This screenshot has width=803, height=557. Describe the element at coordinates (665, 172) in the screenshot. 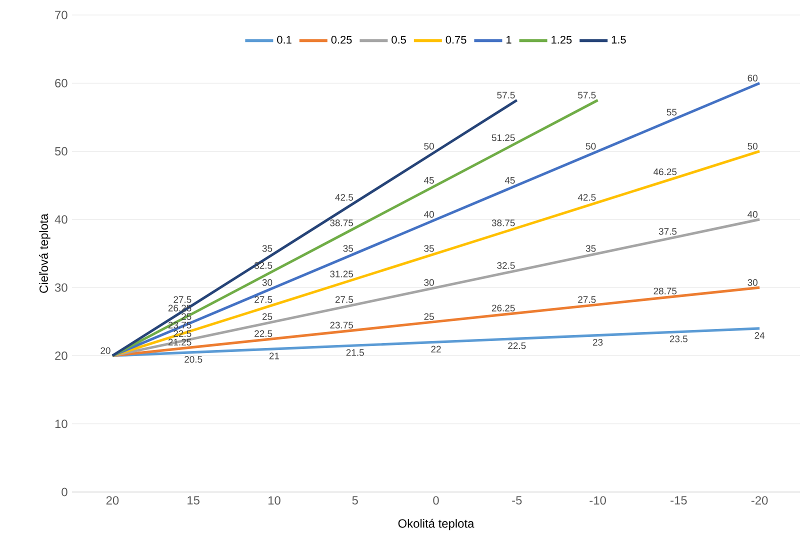

I see `data-label: 46.25` at that location.